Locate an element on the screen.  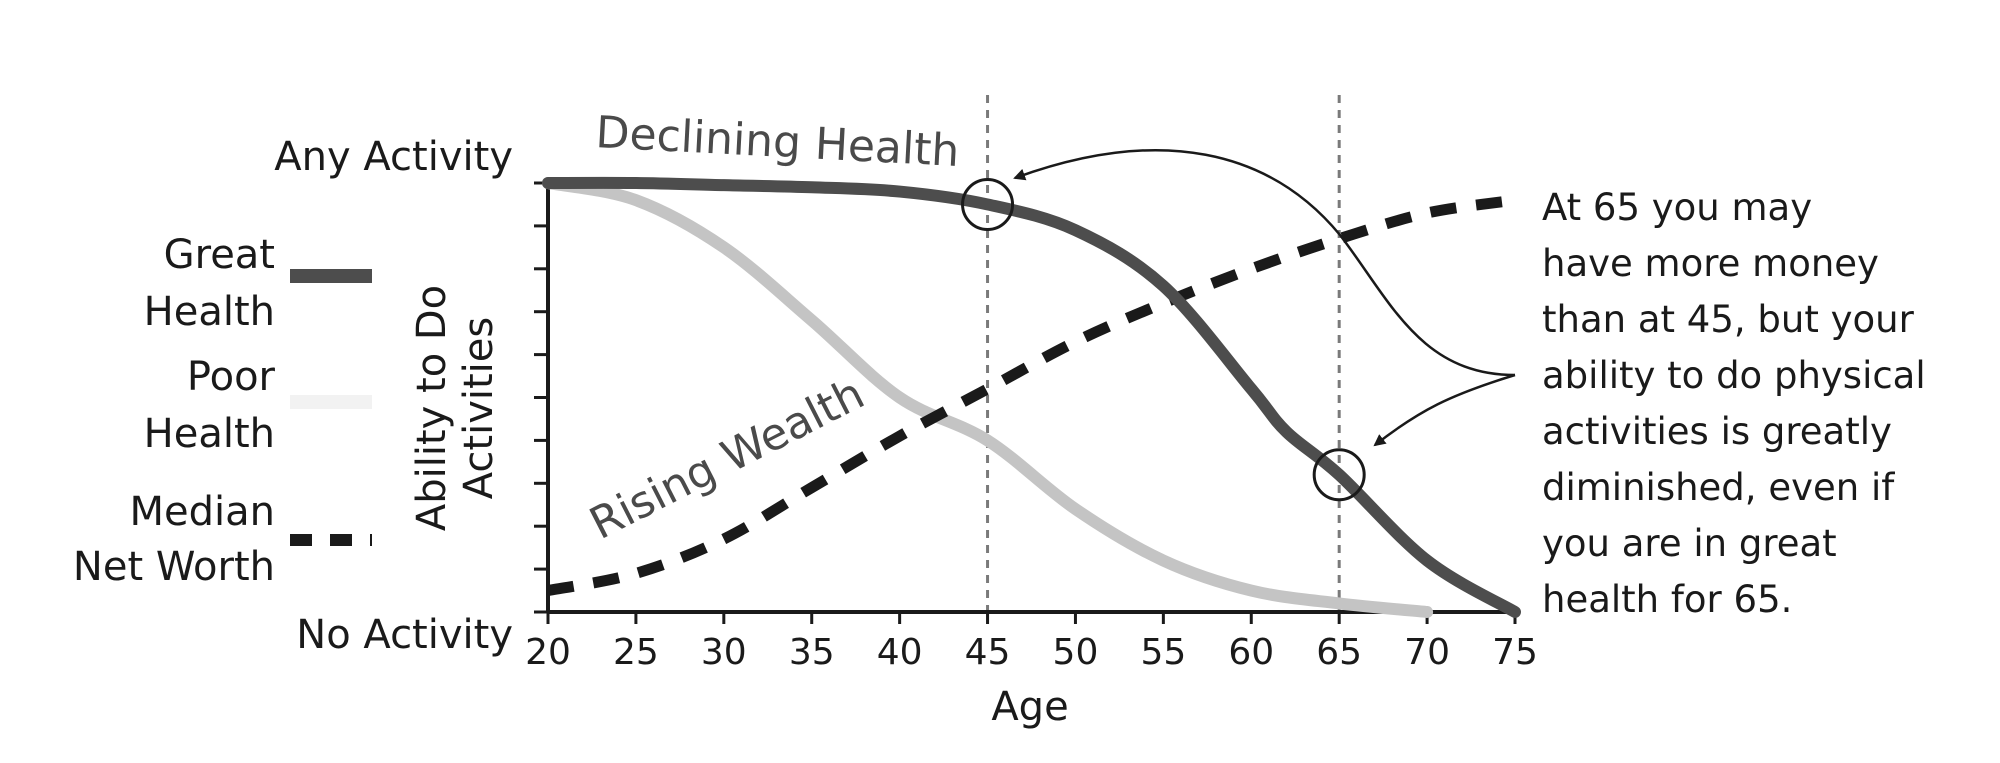
x-tick-label-50: 50 is located at coordinates (1076, 652).